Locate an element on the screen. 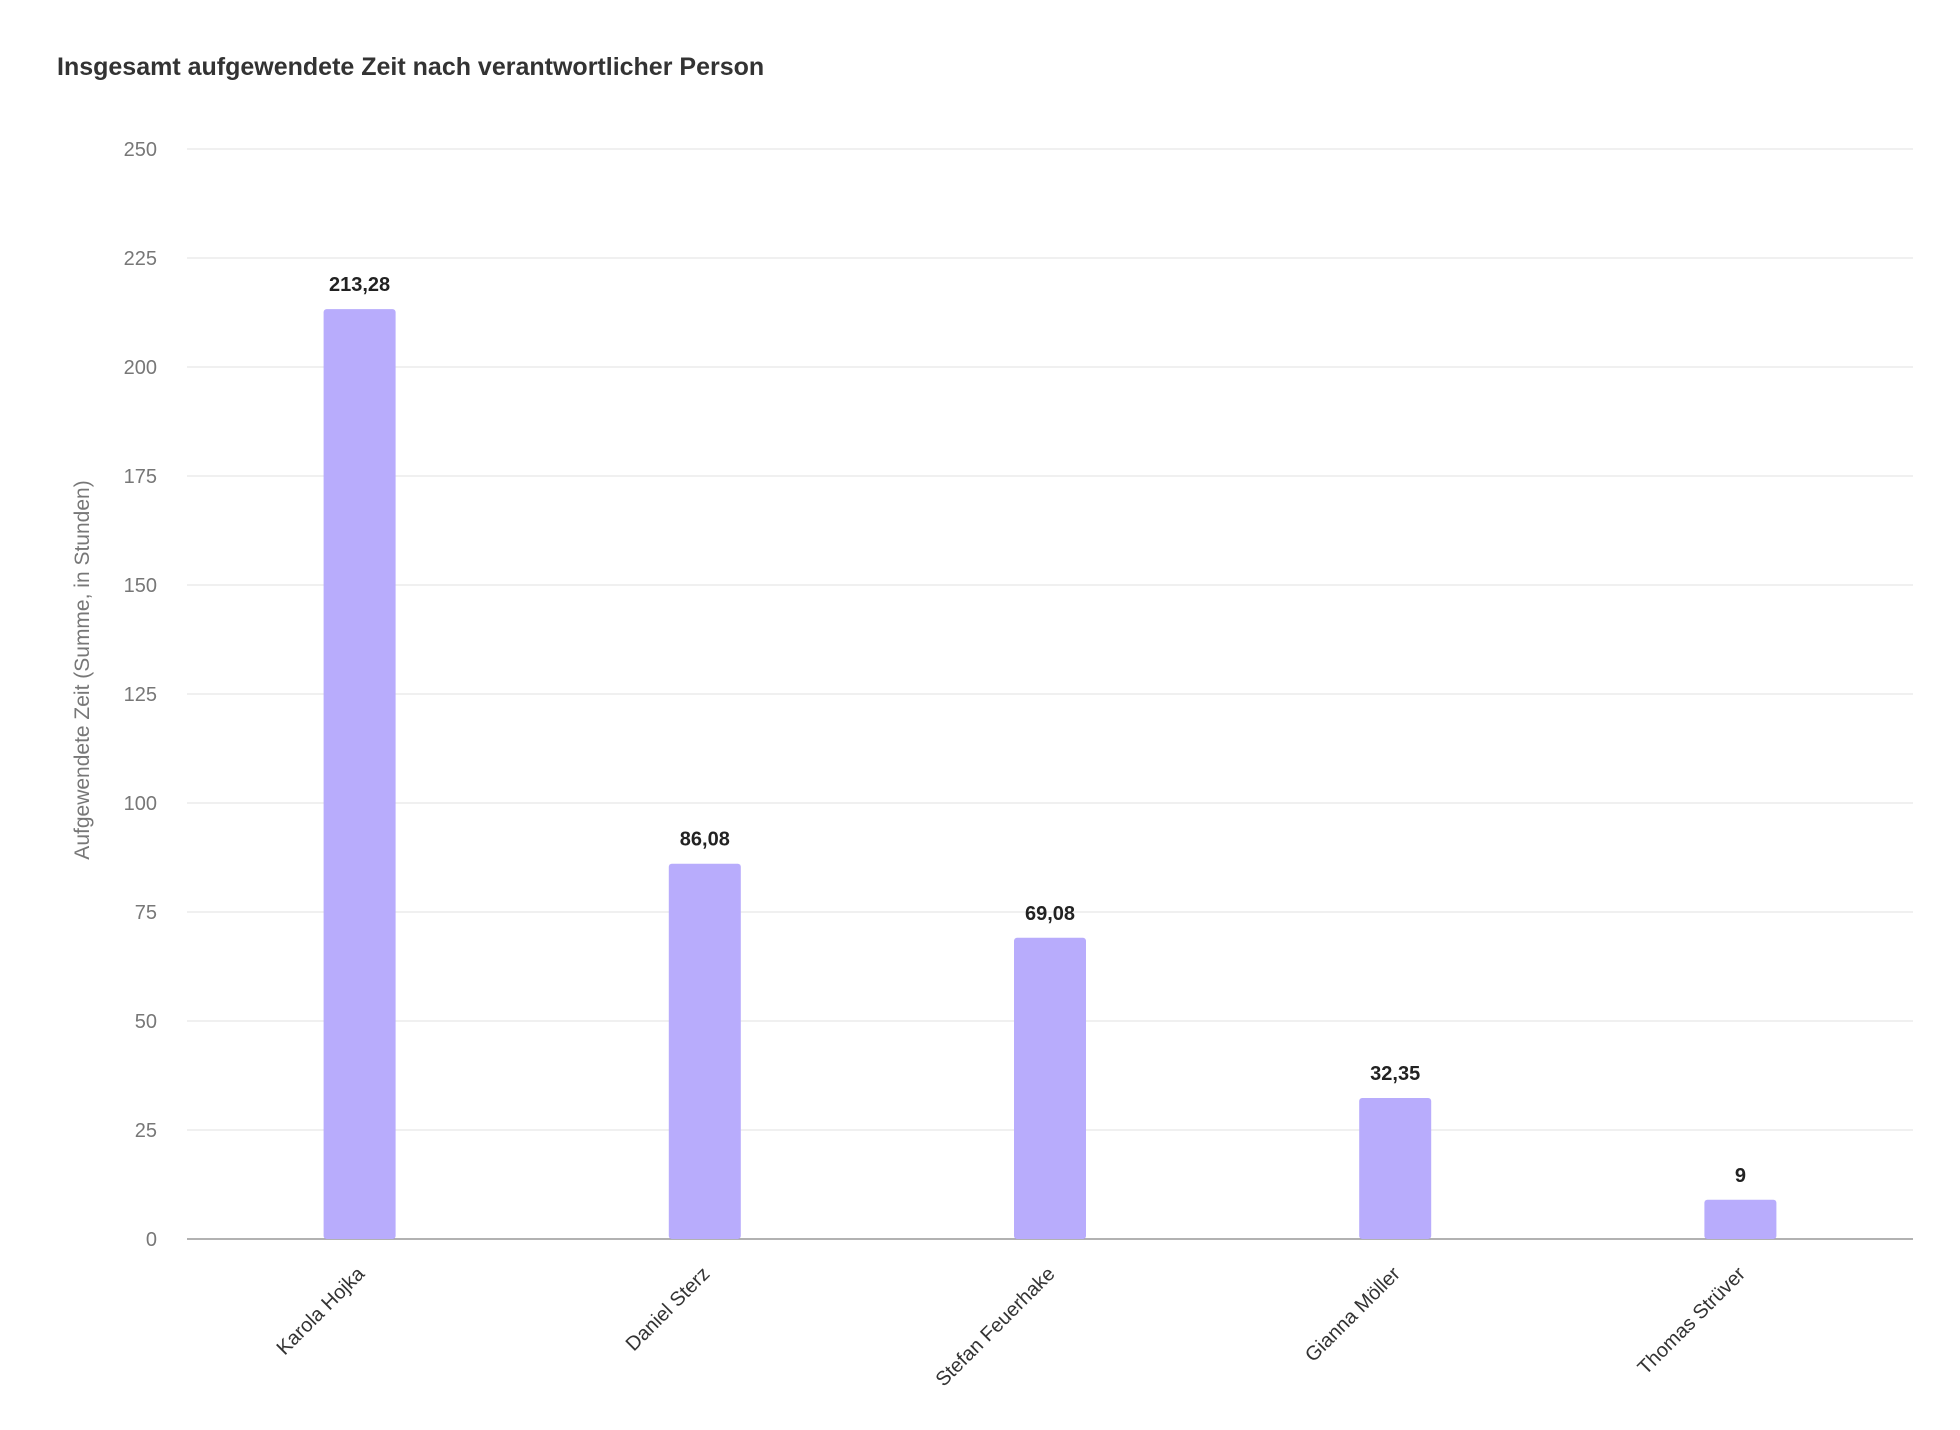 The width and height of the screenshot is (1960, 1430). y-tick-label: 200 is located at coordinates (140, 368).